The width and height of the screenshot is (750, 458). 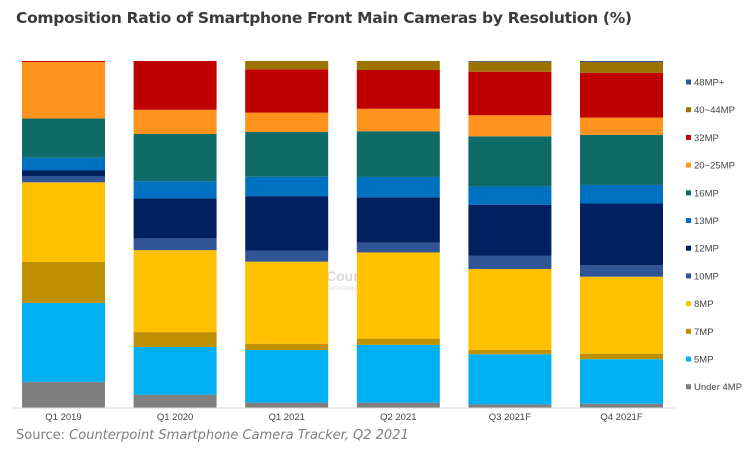 What do you see at coordinates (714, 166) in the screenshot?
I see `legend-label: 20~25MP` at bounding box center [714, 166].